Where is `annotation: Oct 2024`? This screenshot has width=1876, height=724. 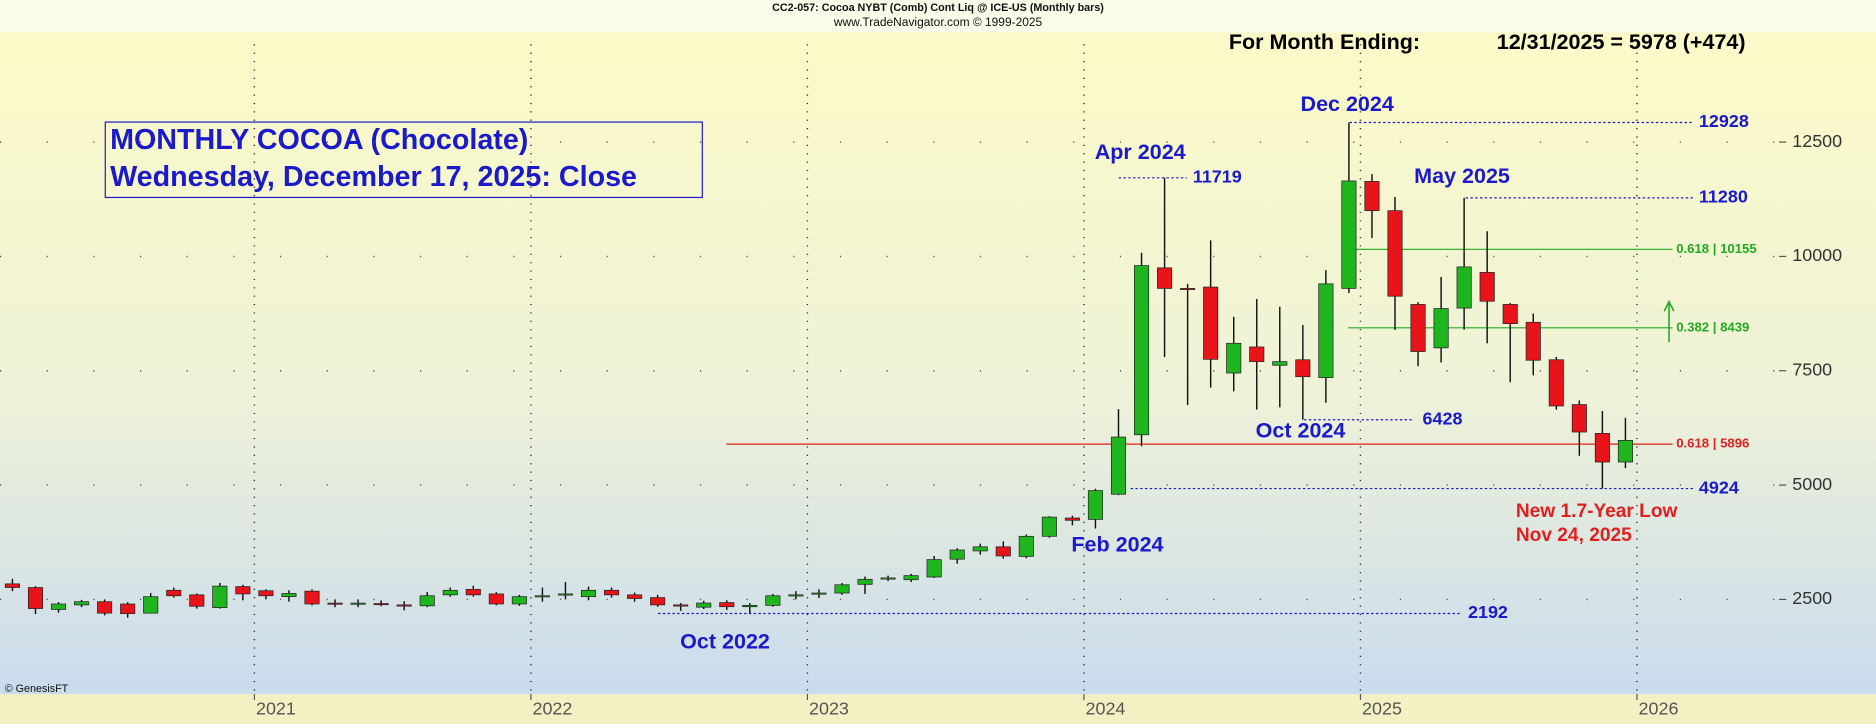 annotation: Oct 2024 is located at coordinates (1301, 431).